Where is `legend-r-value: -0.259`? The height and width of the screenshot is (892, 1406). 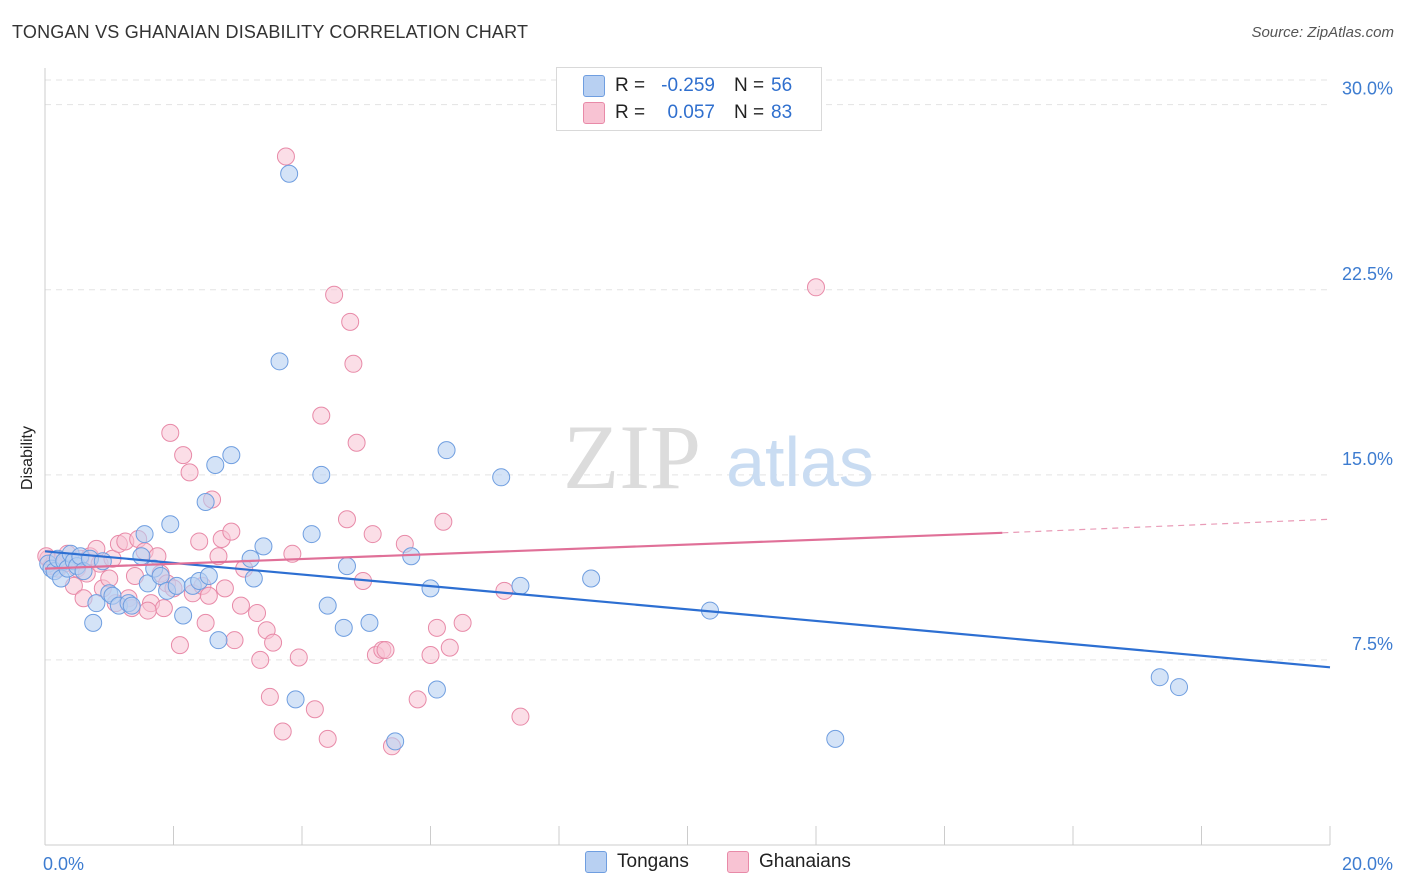
legend-r-value: -0.259 is located at coordinates (688, 85).